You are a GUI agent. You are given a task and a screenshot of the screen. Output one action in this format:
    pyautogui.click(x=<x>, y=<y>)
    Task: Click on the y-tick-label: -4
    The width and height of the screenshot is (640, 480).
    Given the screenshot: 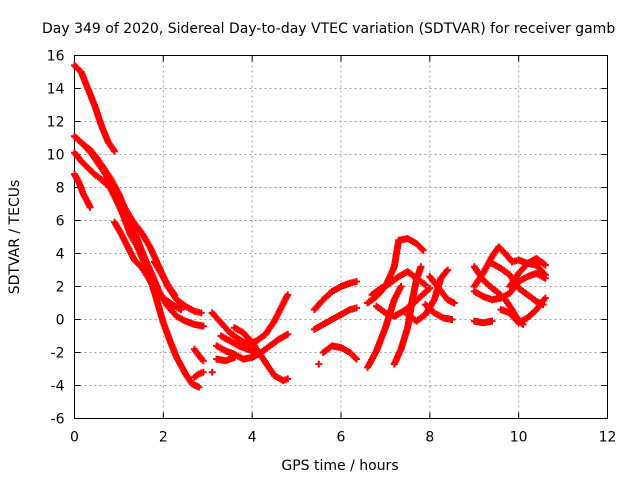 What is the action you would take?
    pyautogui.click(x=58, y=387)
    